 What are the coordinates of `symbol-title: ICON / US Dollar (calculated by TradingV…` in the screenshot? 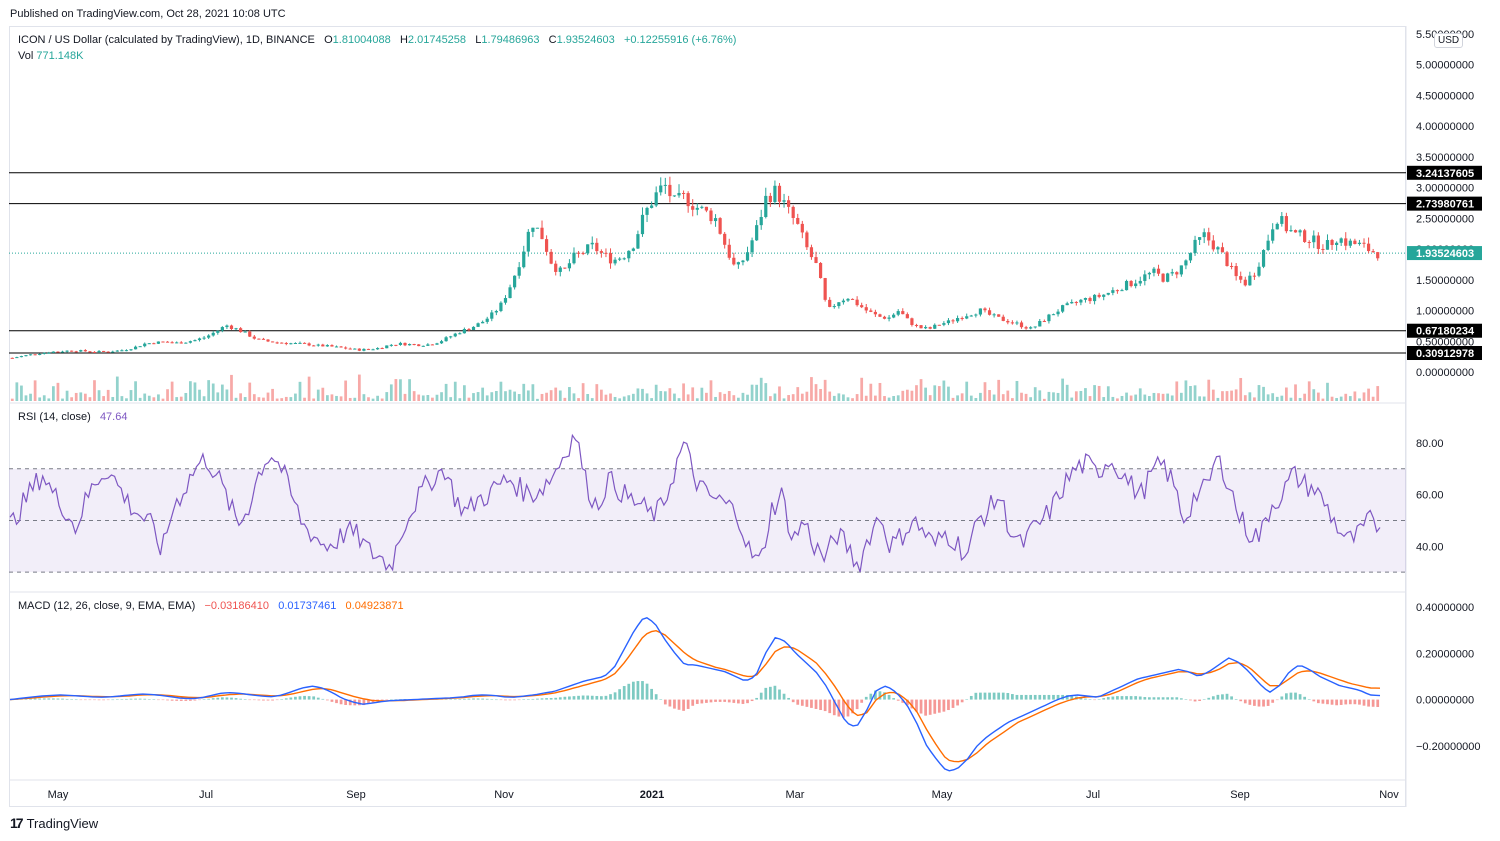 It's located at (166, 40).